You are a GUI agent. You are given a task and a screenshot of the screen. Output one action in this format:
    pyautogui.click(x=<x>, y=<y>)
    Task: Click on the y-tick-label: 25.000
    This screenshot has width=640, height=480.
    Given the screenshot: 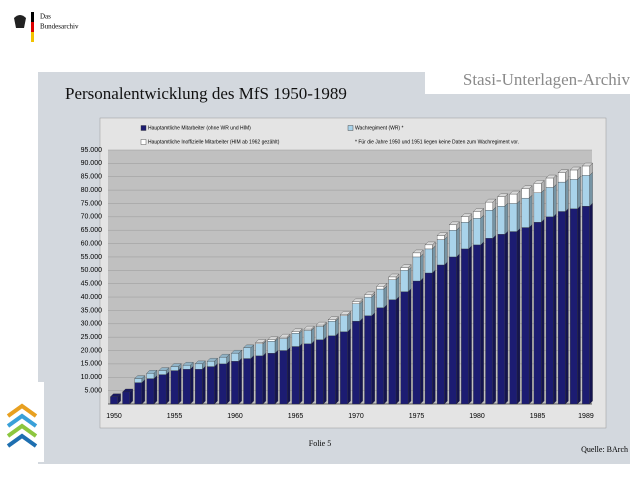 What is the action you would take?
    pyautogui.click(x=92, y=337)
    